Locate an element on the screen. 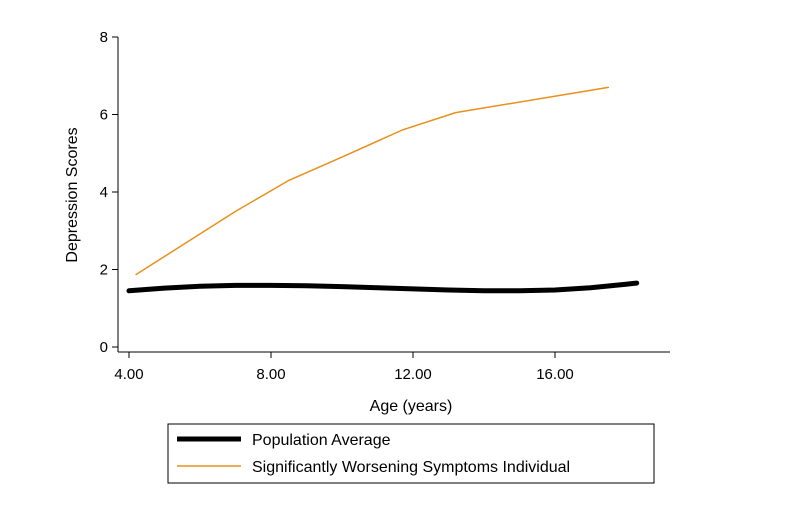 The width and height of the screenshot is (811, 531). y-tick-label: 2 is located at coordinates (104, 270).